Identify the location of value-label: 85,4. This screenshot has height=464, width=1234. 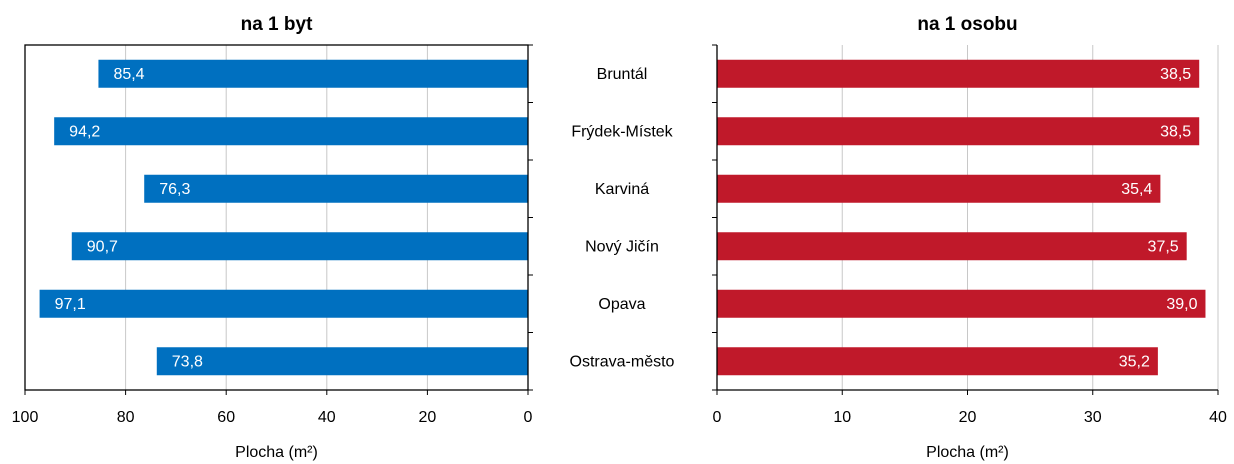
(128, 74).